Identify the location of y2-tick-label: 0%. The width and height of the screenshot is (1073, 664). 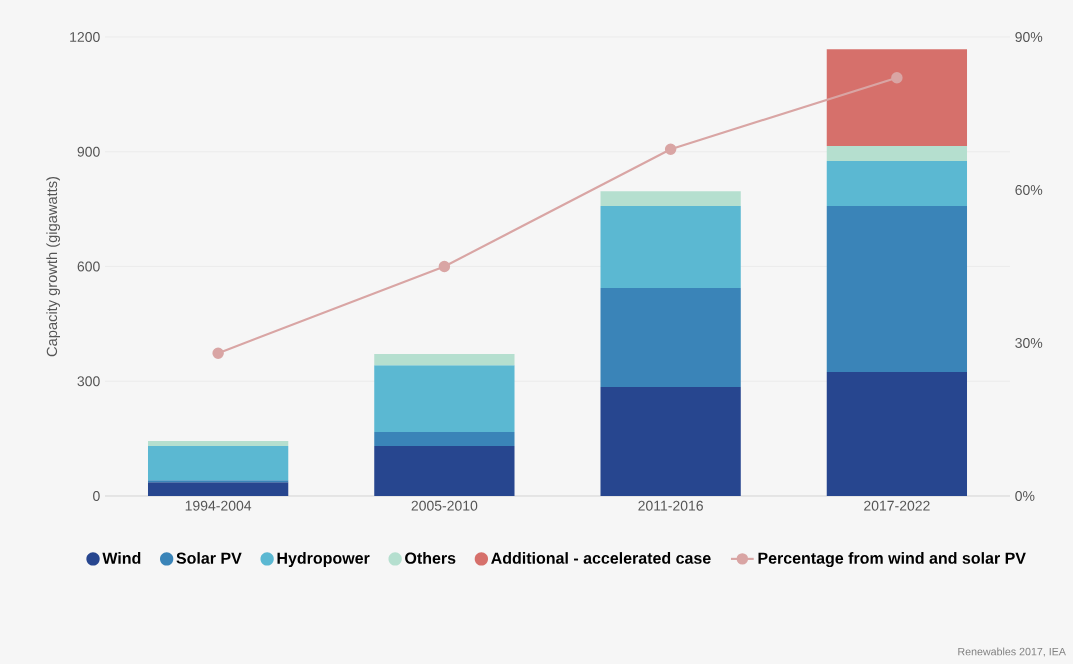
(1025, 496).